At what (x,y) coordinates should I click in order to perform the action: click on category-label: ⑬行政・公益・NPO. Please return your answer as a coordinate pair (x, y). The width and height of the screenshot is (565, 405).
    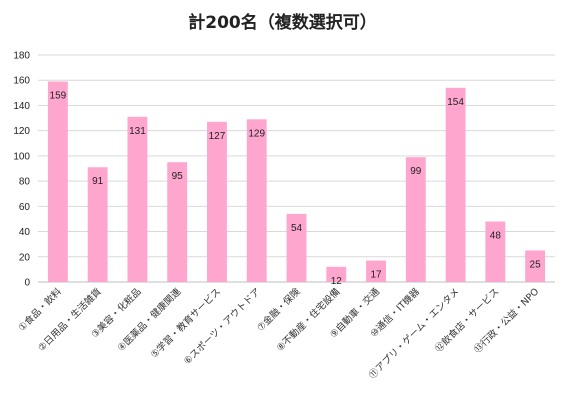
    Looking at the image, I should click on (506, 321).